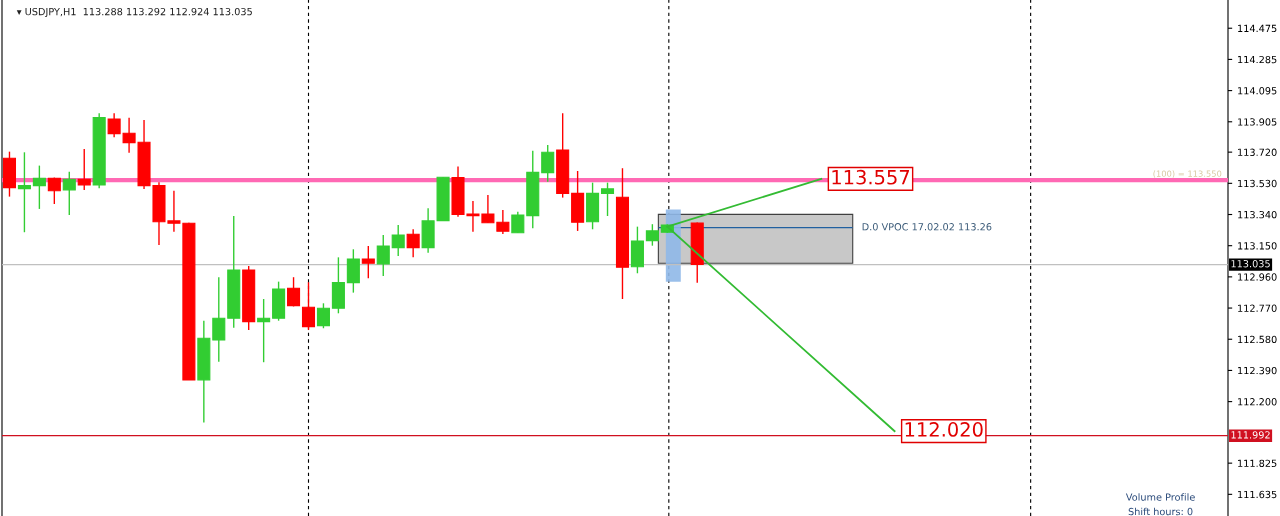  Describe the element at coordinates (1257, 494) in the screenshot. I see `y-tick-label: 111.635` at that location.